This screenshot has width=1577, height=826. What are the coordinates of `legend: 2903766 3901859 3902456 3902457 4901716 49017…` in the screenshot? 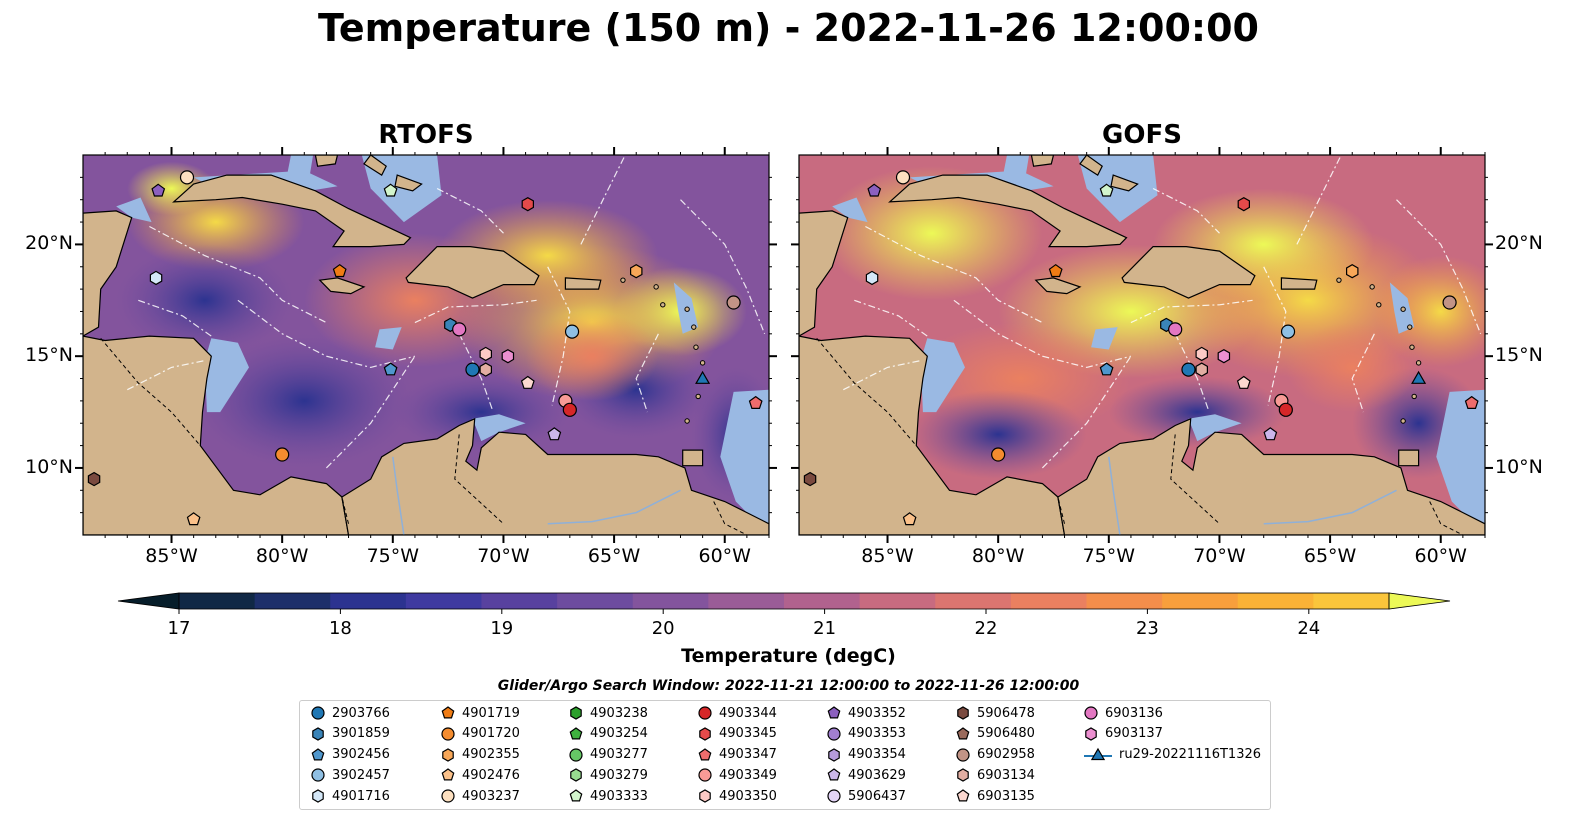 It's located at (785, 755).